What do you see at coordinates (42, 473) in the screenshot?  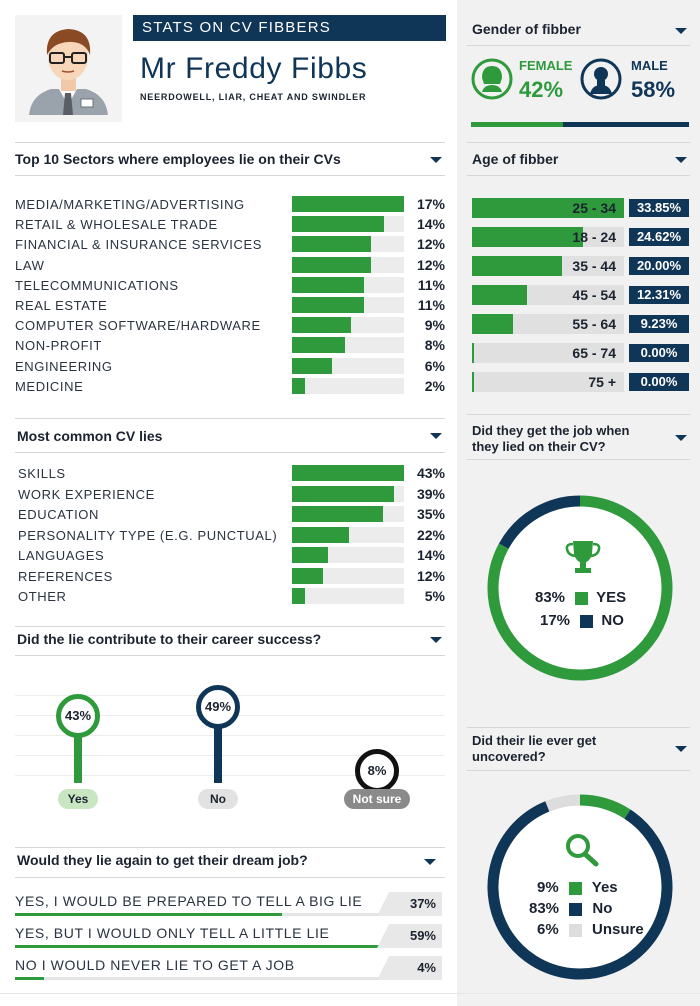 I see `bar-label: SKILLS` at bounding box center [42, 473].